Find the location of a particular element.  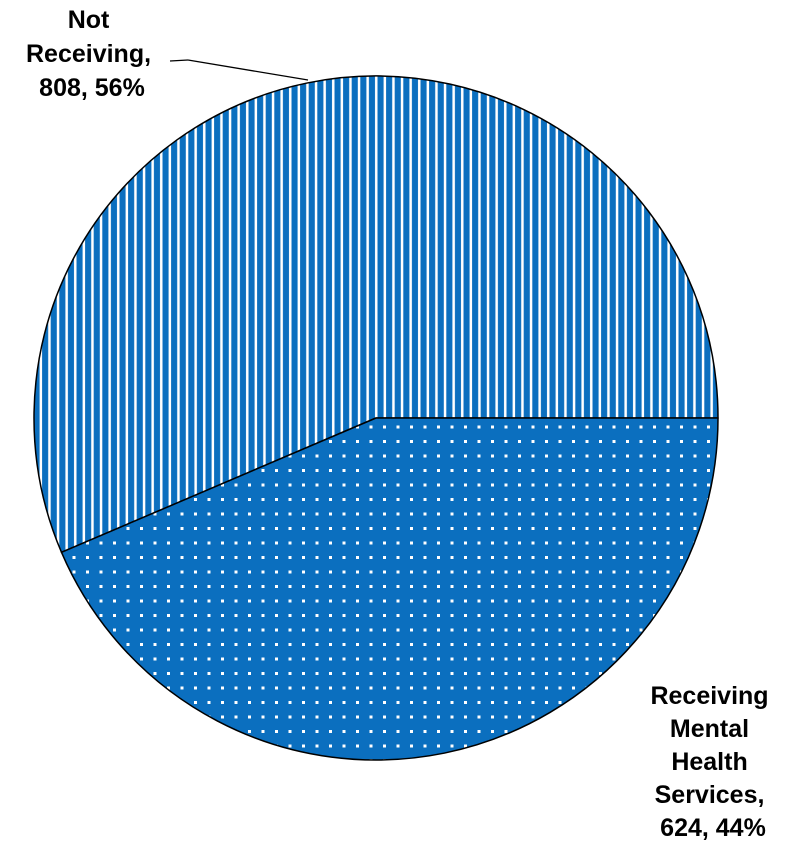

label-line: Mental is located at coordinates (709, 729).